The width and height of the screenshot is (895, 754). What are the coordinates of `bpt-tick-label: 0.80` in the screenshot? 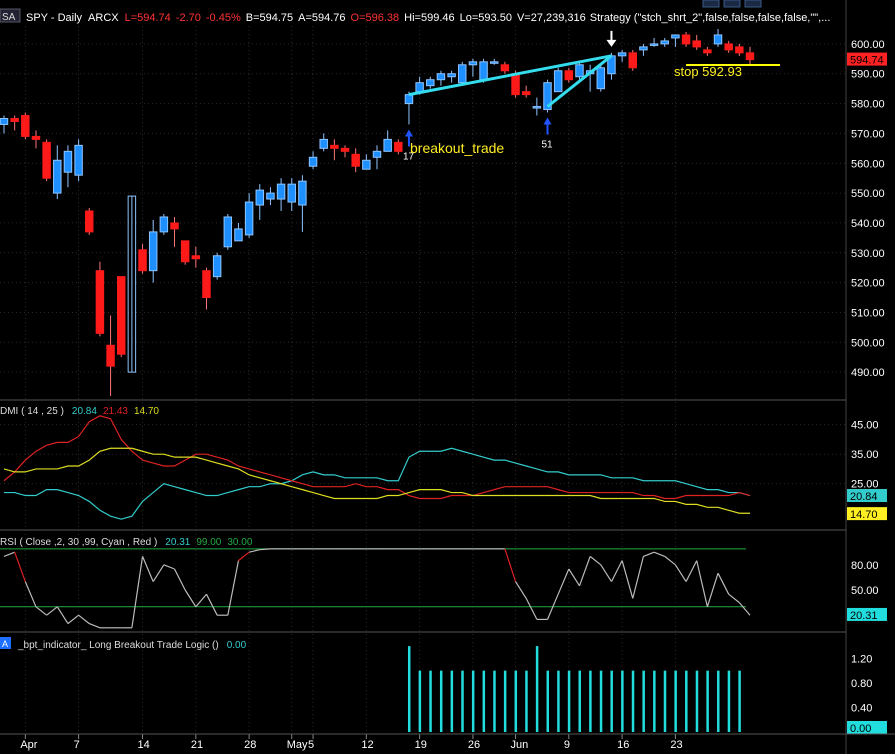 It's located at (861, 684).